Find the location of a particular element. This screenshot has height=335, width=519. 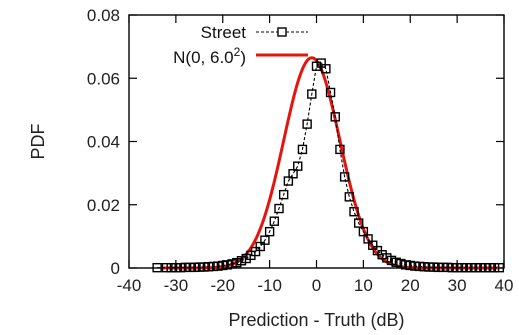

legend-label-street: Street is located at coordinates (224, 32).